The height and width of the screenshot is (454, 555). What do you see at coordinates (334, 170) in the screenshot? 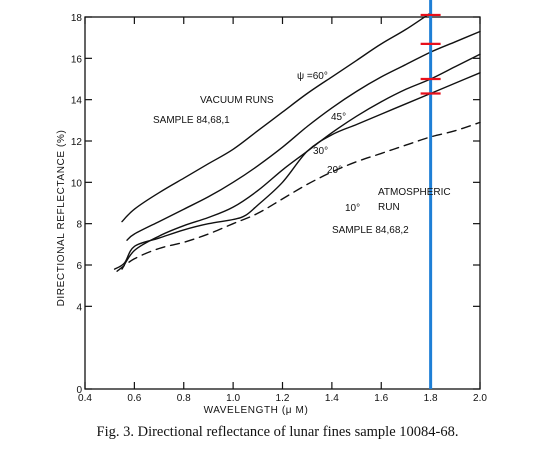
I see `series-label-20: 20°` at bounding box center [334, 170].